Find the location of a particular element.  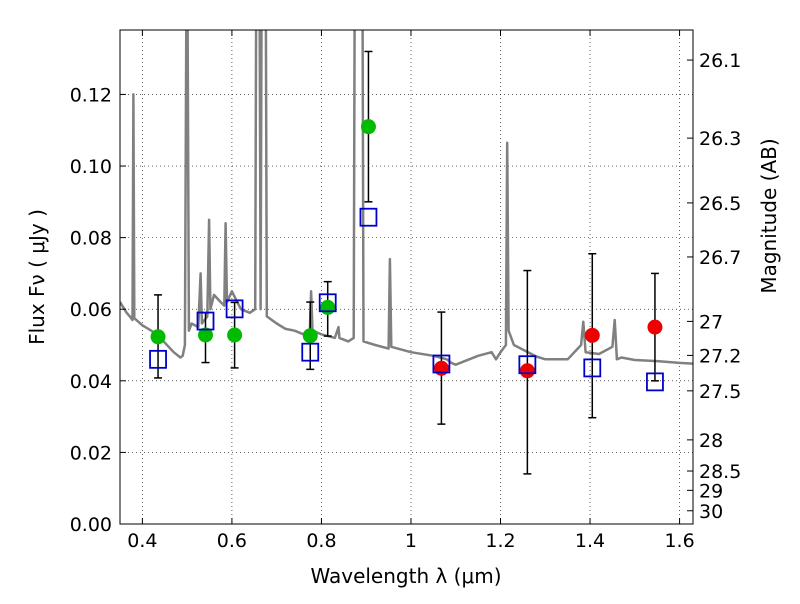

right-tick-label: 26.3 is located at coordinates (720, 139).